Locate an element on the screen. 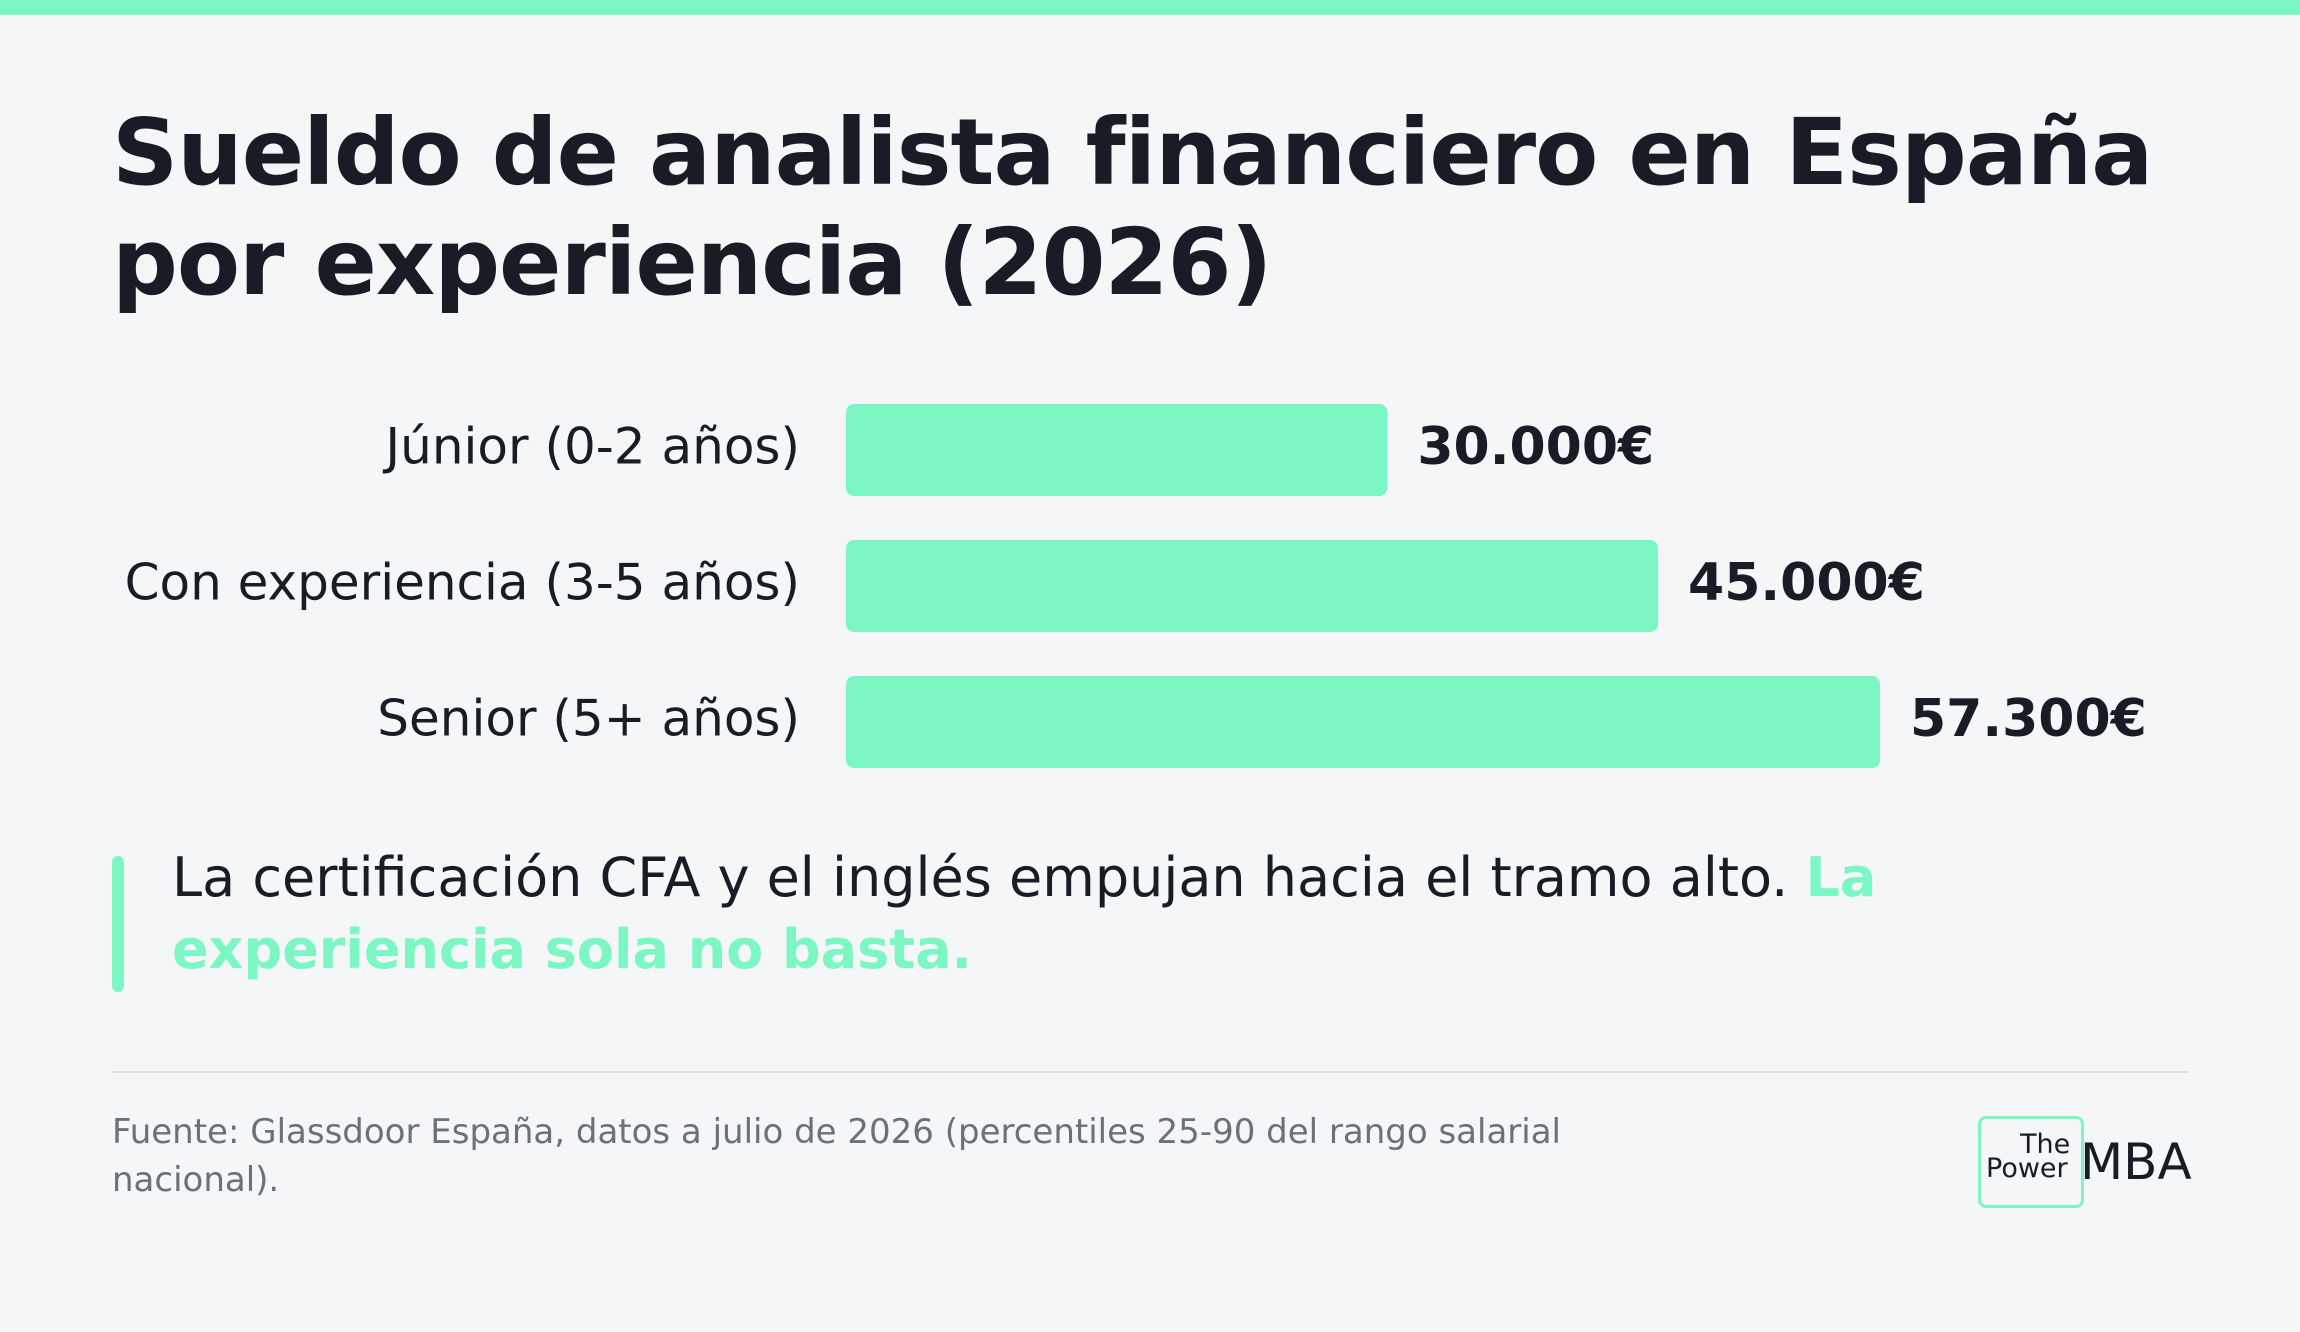 Image resolution: width=2300 pixels, height=1332 pixels. callout-accent-bar is located at coordinates (118, 924).